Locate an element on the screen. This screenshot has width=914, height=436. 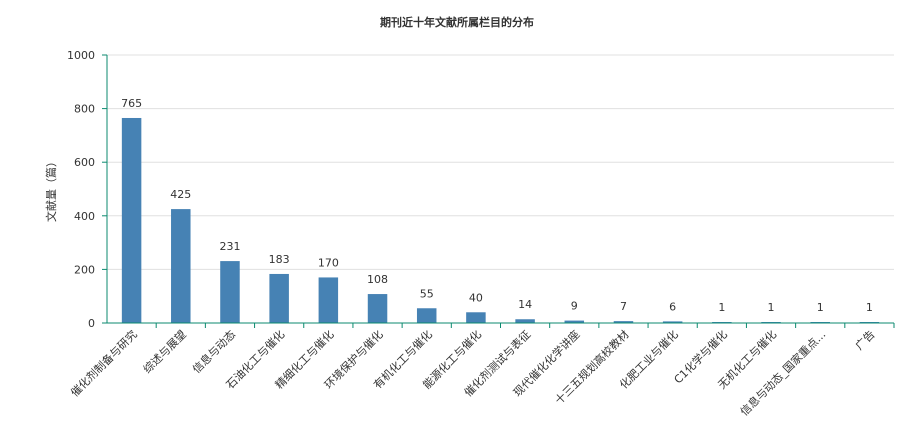
value-label: 170 is located at coordinates (328, 262).